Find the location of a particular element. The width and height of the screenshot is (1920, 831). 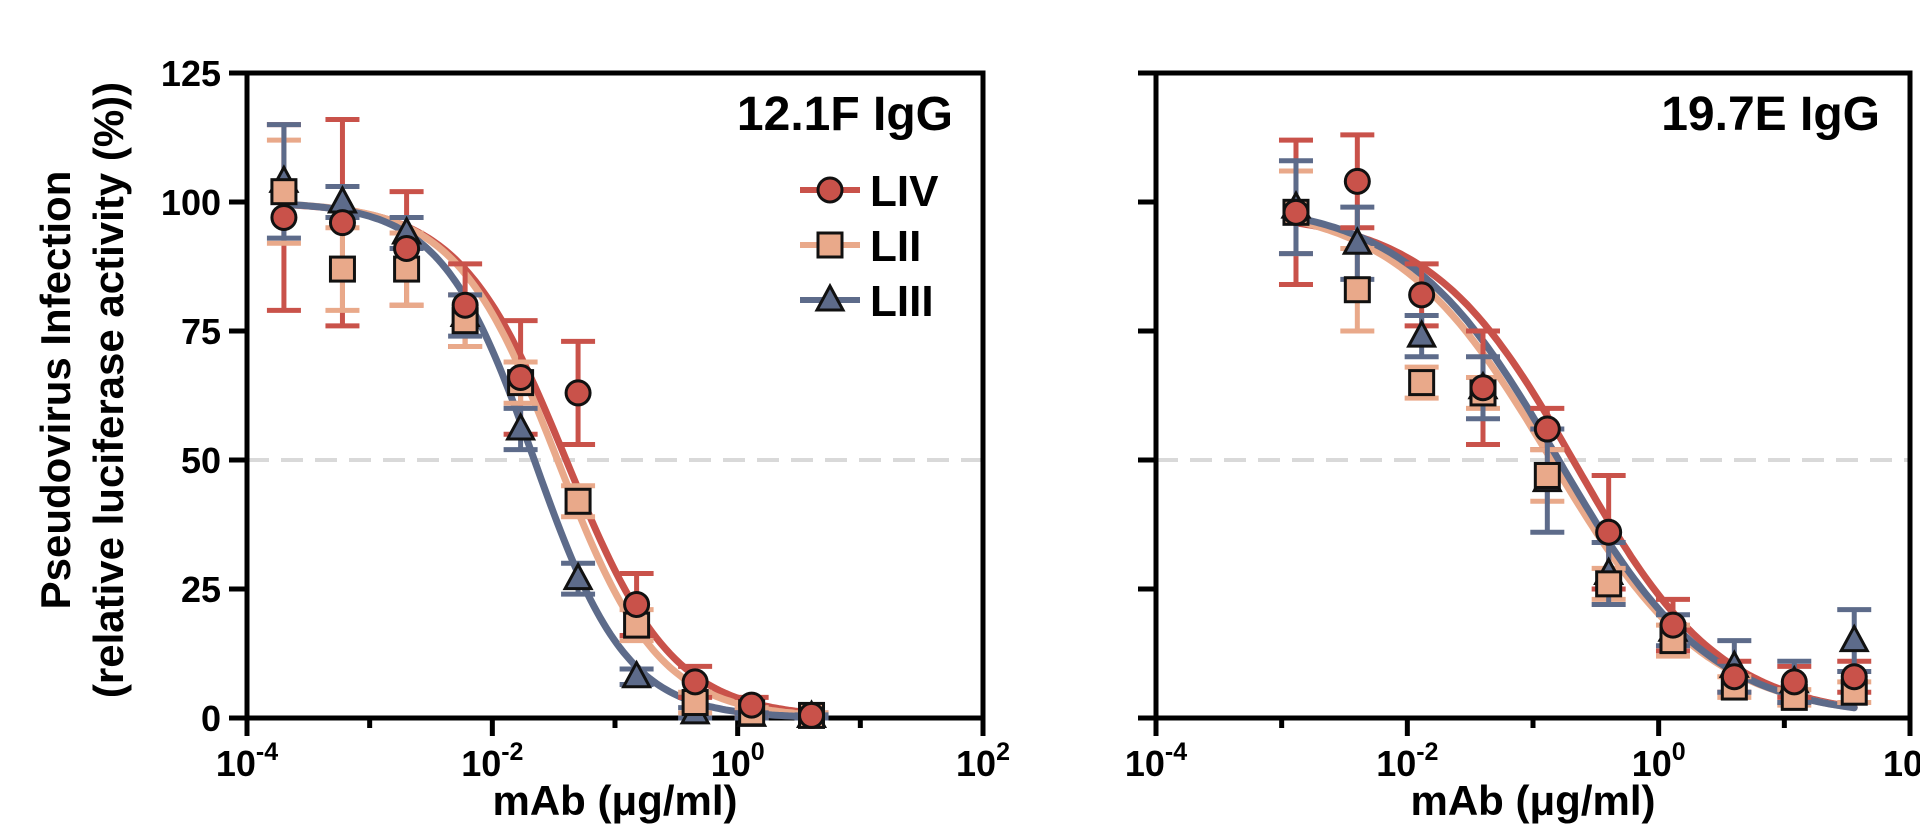

panel1-y-tick-label: 25 is located at coordinates (201, 589).